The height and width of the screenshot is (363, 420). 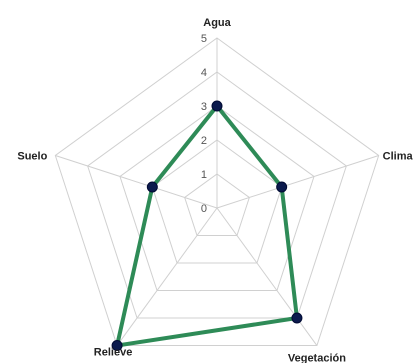 I want to click on spoke-suelo, so click(x=136, y=181).